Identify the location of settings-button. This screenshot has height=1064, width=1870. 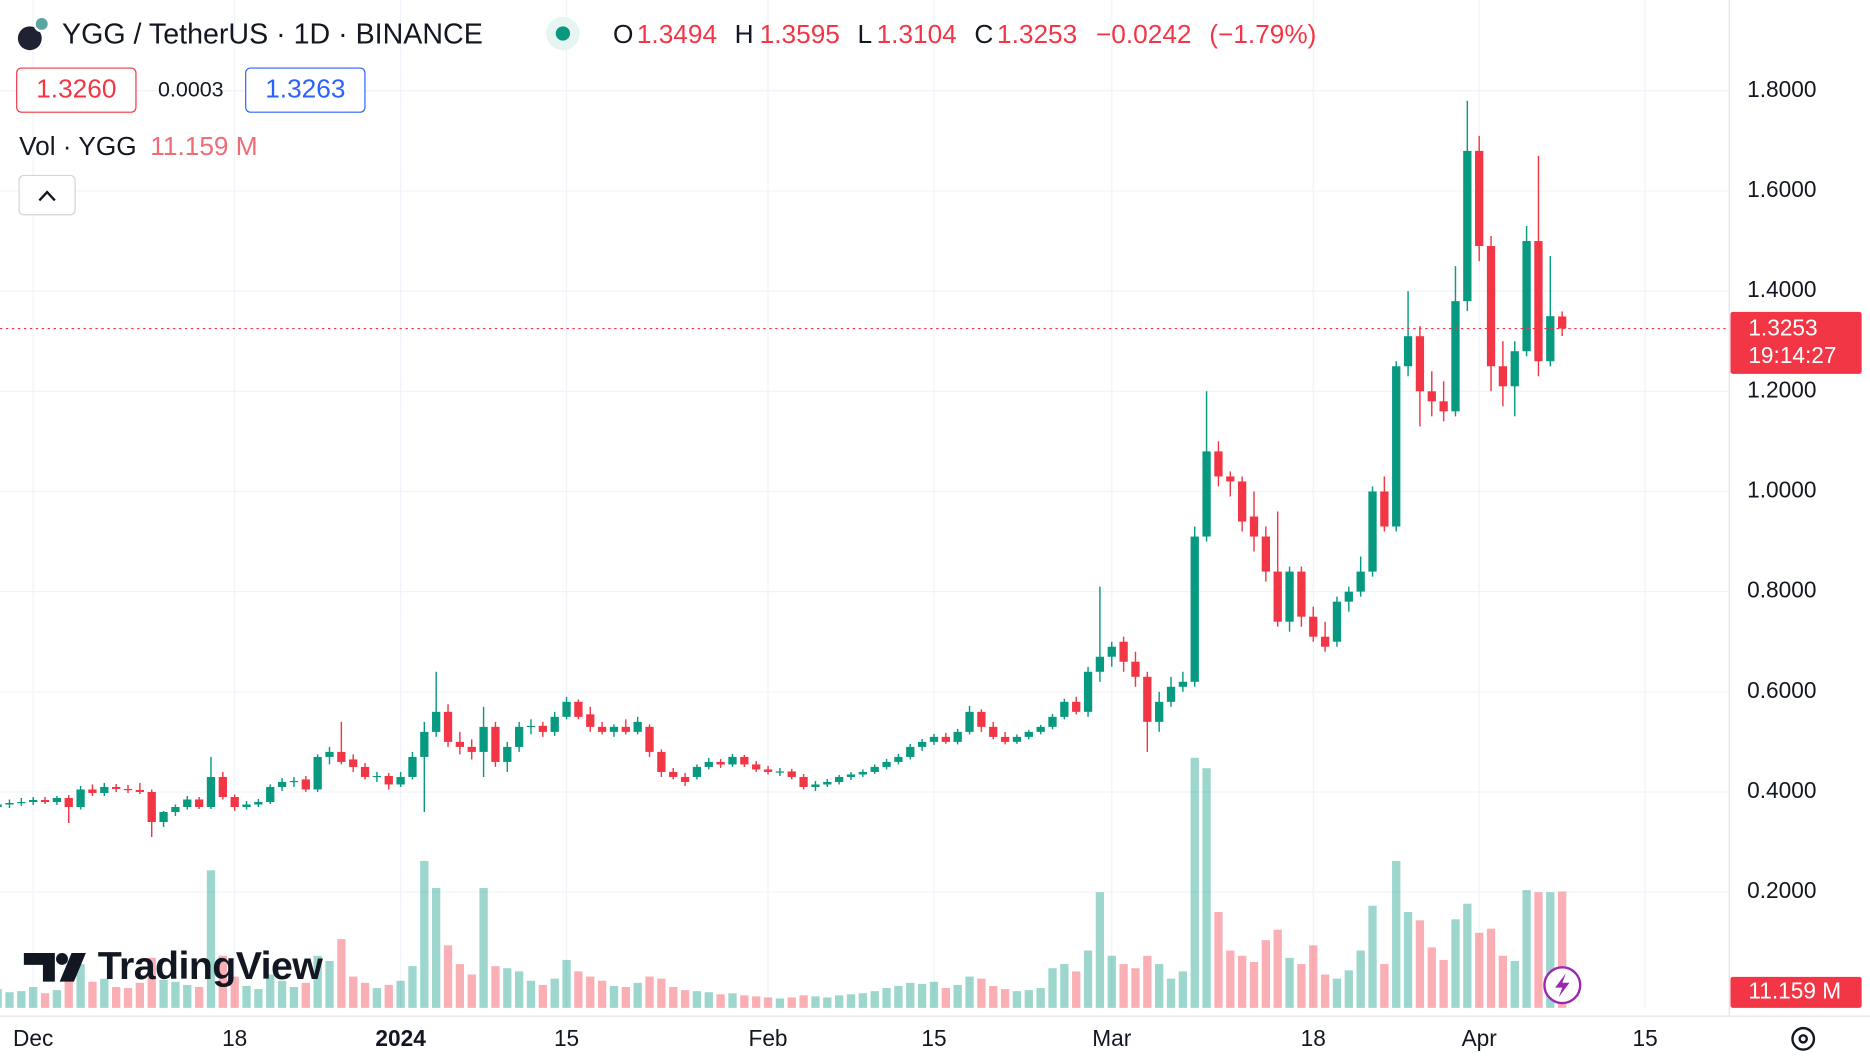
(1803, 1038).